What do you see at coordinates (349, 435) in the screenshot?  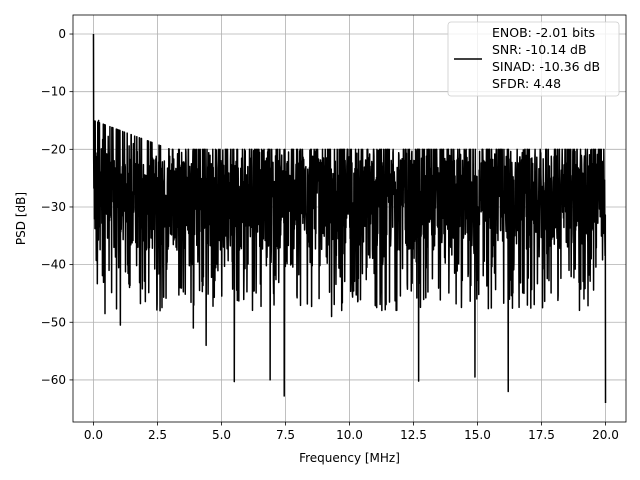 I see `x-tick-label: 10.0` at bounding box center [349, 435].